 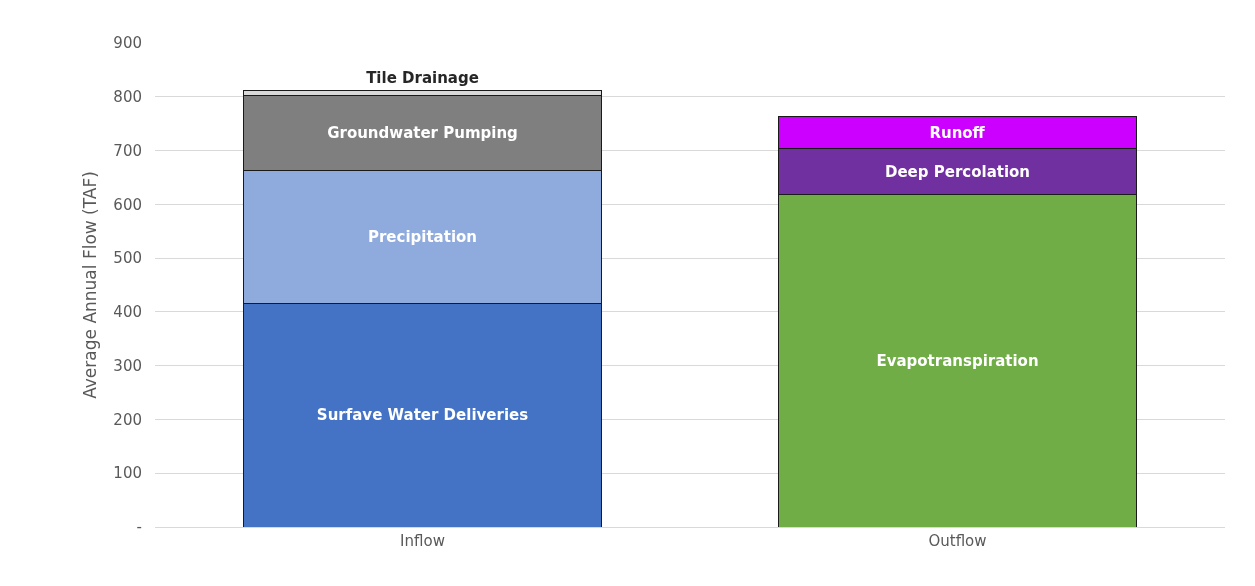 I want to click on series-label: Deep Percolation, so click(x=957, y=171).